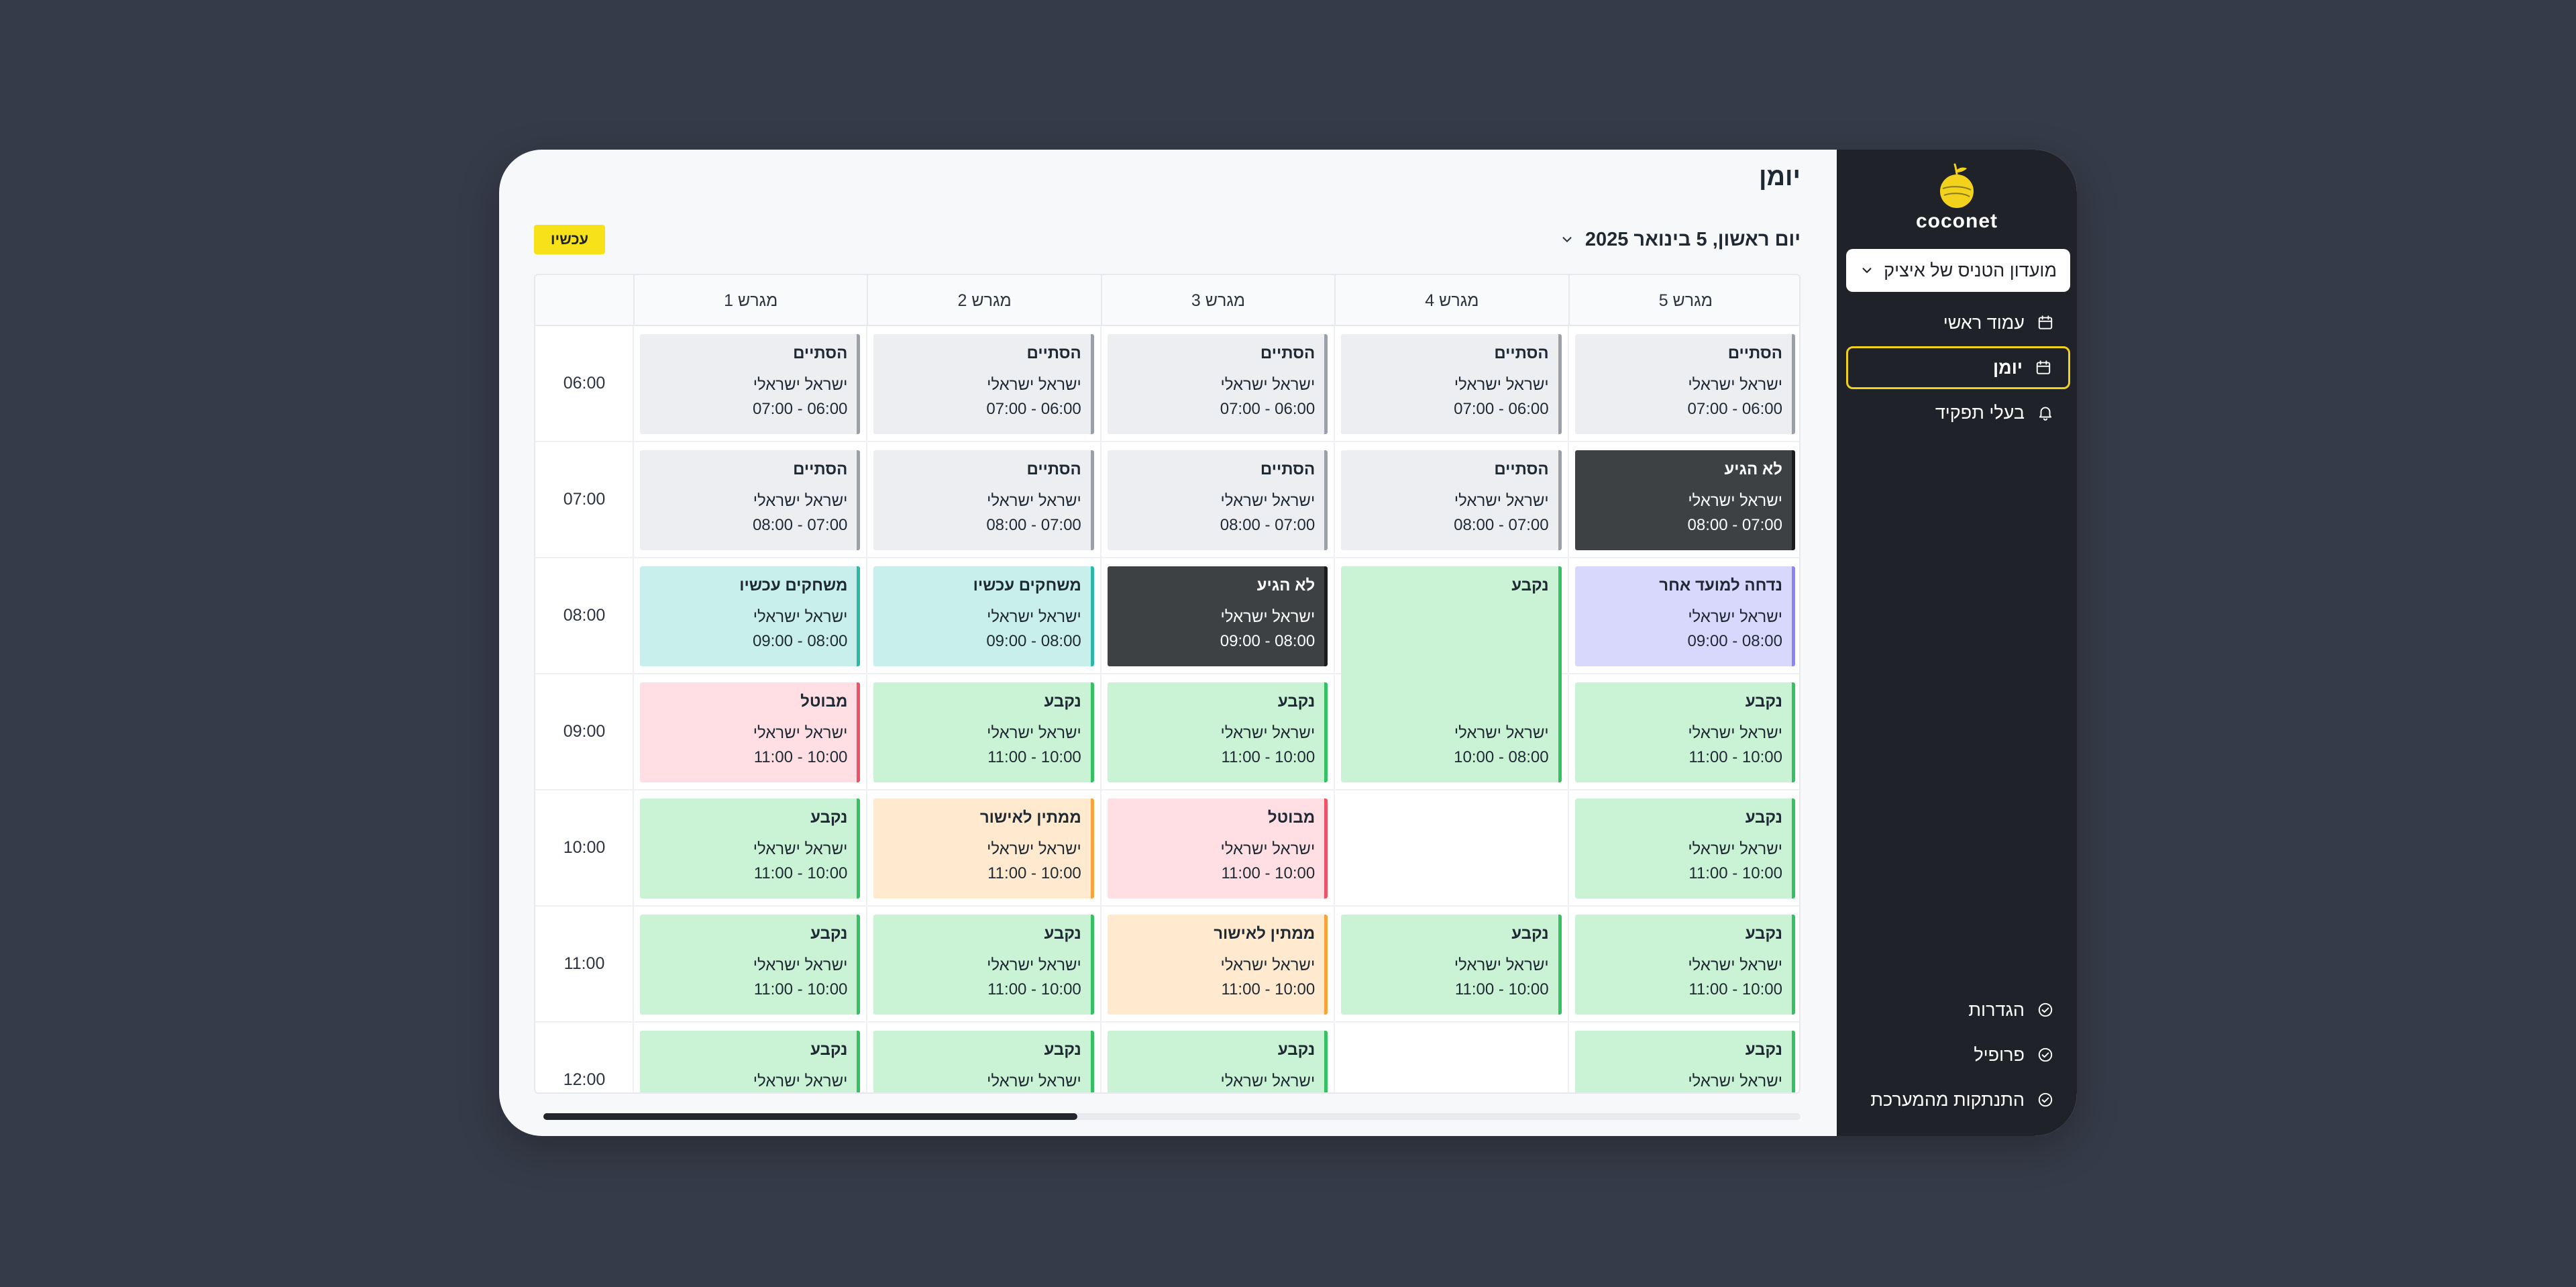 The width and height of the screenshot is (2576, 1287). I want to click on booking-status: נדחה למועד אחר, so click(1720, 585).